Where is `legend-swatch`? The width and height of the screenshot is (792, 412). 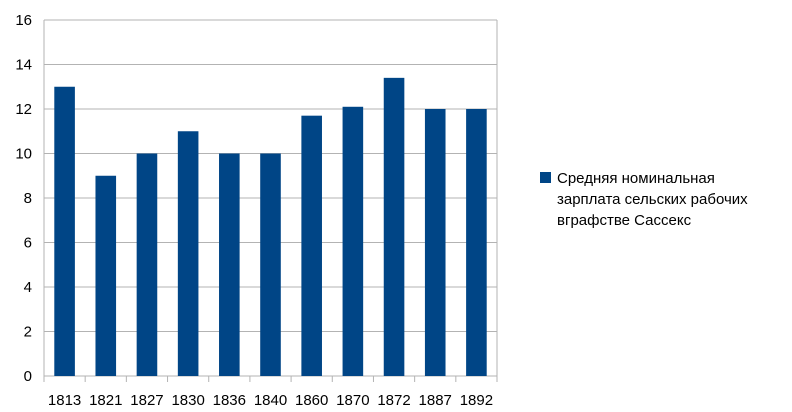
legend-swatch is located at coordinates (545, 177).